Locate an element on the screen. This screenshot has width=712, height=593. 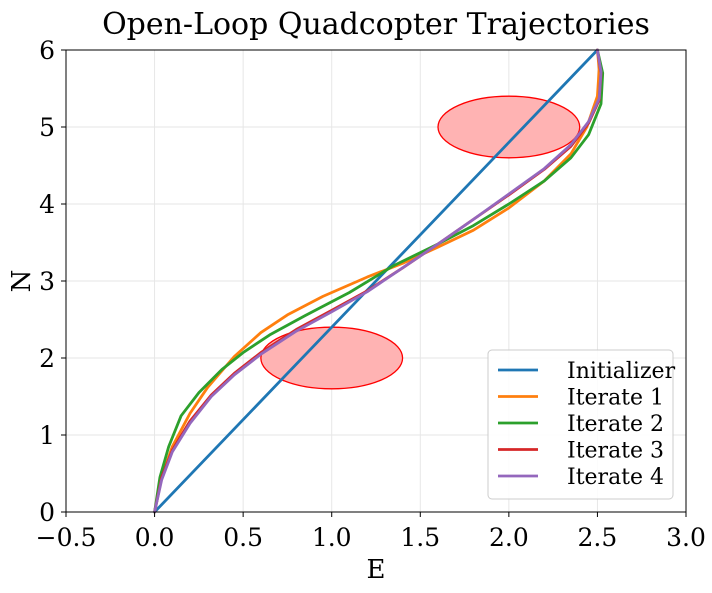
legend-label: Initializer is located at coordinates (621, 371).